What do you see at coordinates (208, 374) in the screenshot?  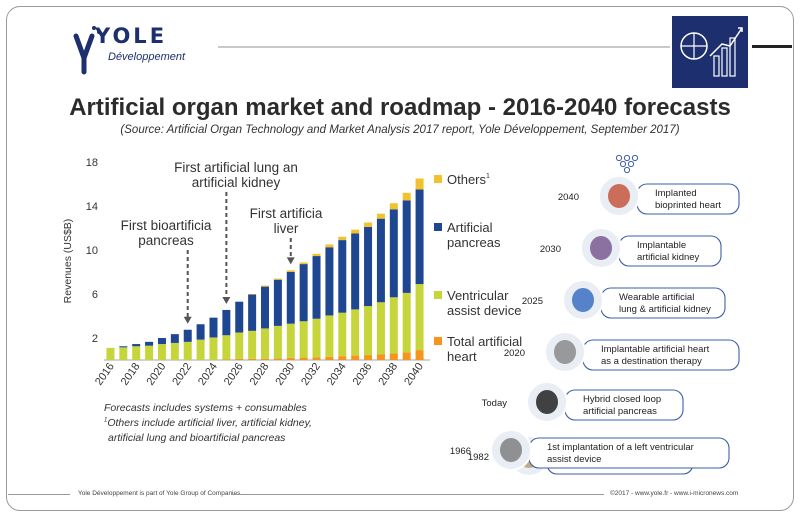 I see `x-tick-label: 2024` at bounding box center [208, 374].